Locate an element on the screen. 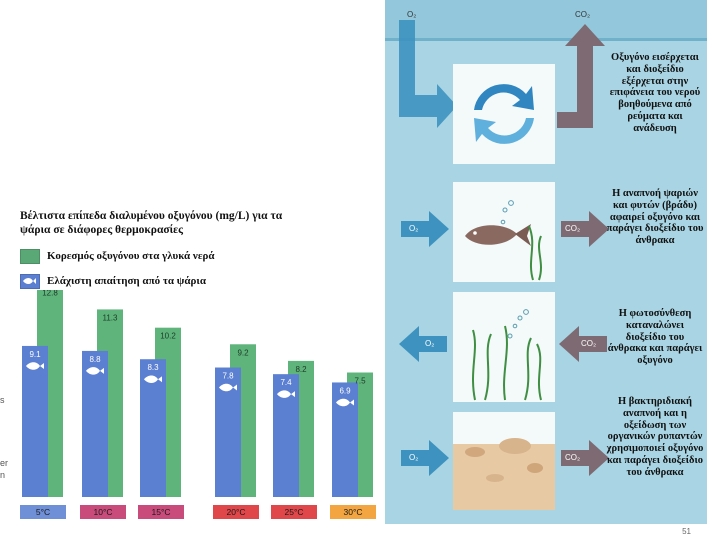 Image resolution: width=713 pixels, height=538 pixels. arrow-label-co2-1: CO₂ is located at coordinates (573, 228).